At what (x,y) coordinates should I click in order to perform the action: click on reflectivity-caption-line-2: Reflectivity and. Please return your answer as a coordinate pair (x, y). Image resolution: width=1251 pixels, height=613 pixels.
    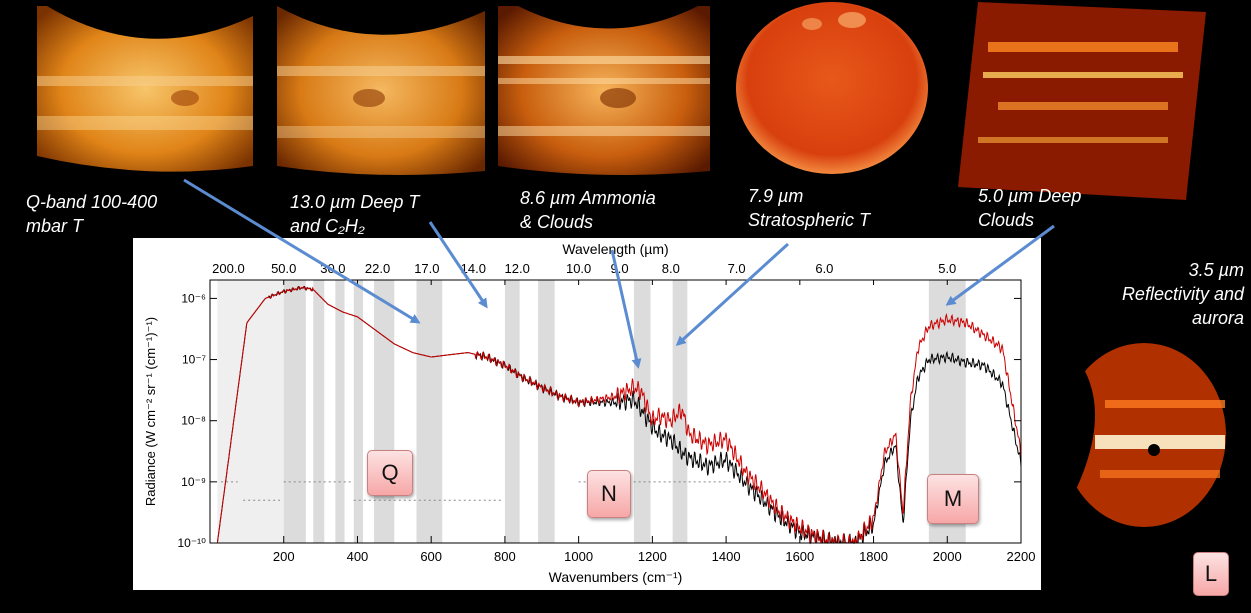
    Looking at the image, I should click on (1182, 294).